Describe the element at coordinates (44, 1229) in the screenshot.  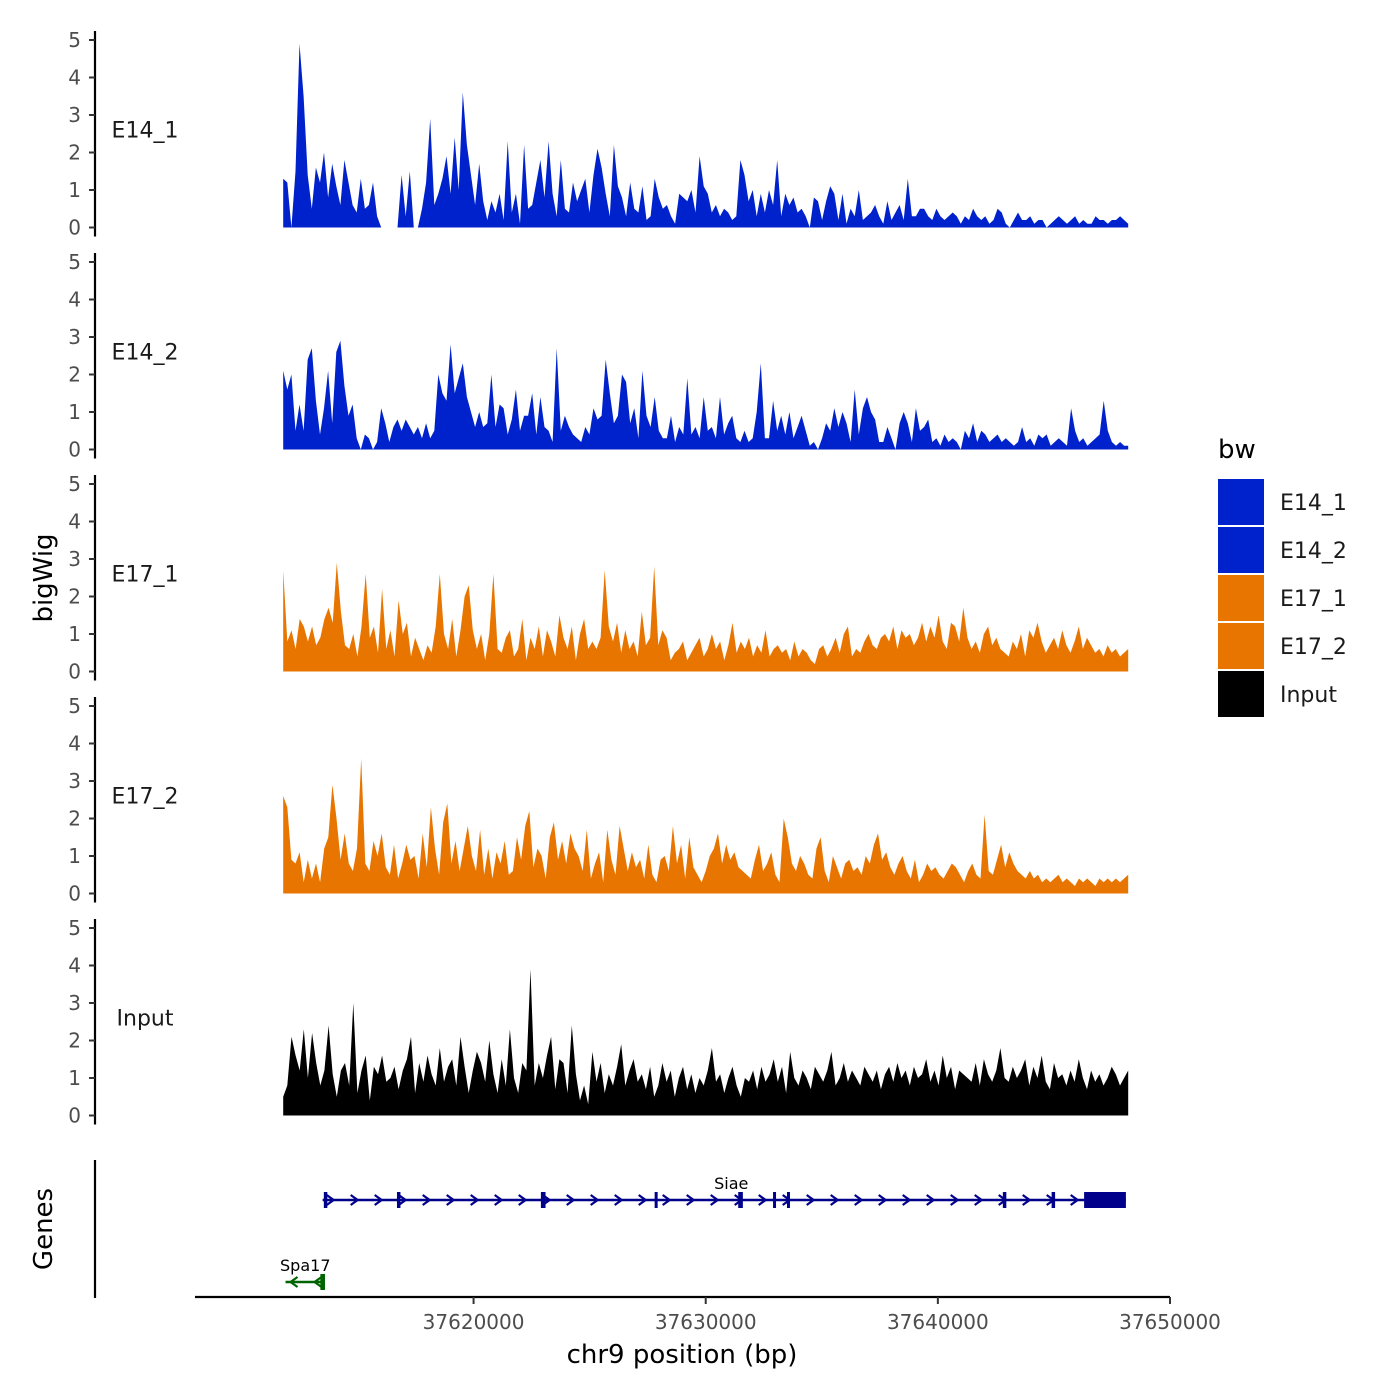
I see `genes-track-title: Genes` at that location.